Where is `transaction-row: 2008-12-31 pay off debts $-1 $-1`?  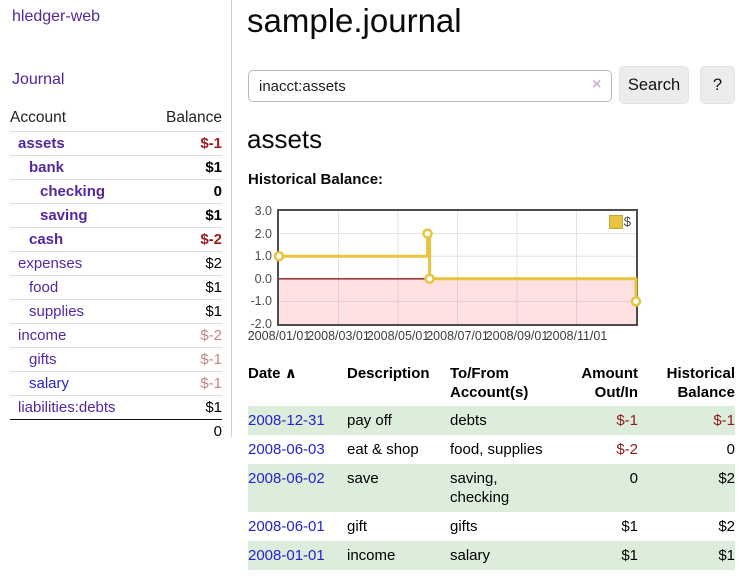 transaction-row: 2008-12-31 pay off debts $-1 $-1 is located at coordinates (491, 420).